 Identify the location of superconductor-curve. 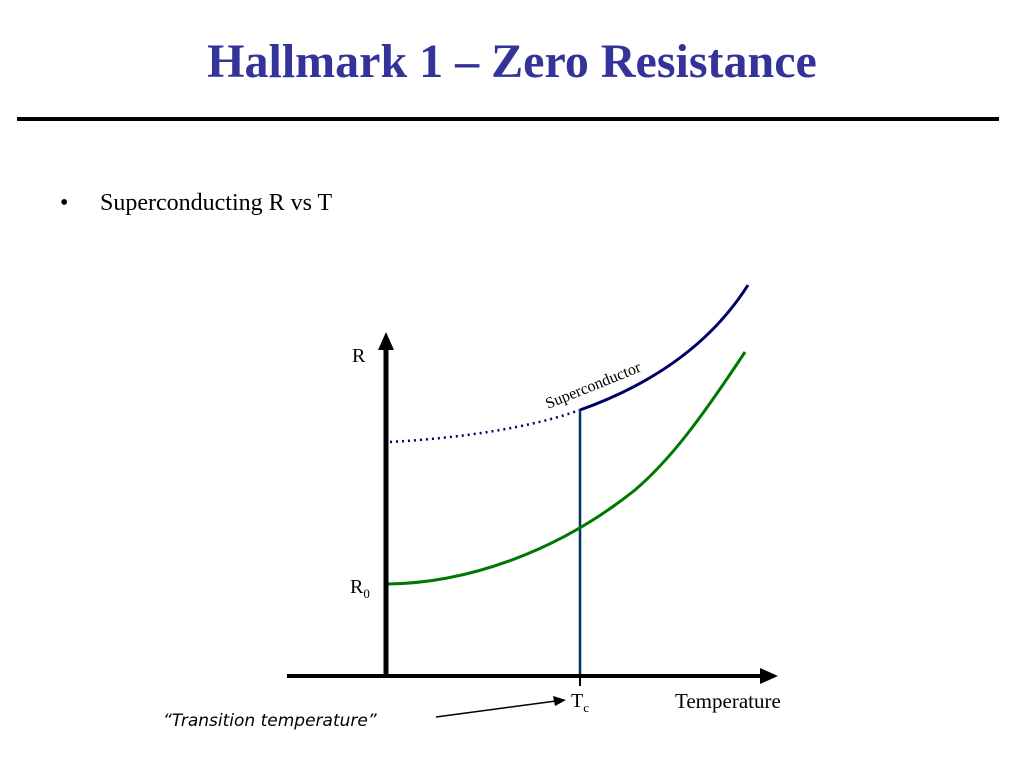
(664, 348).